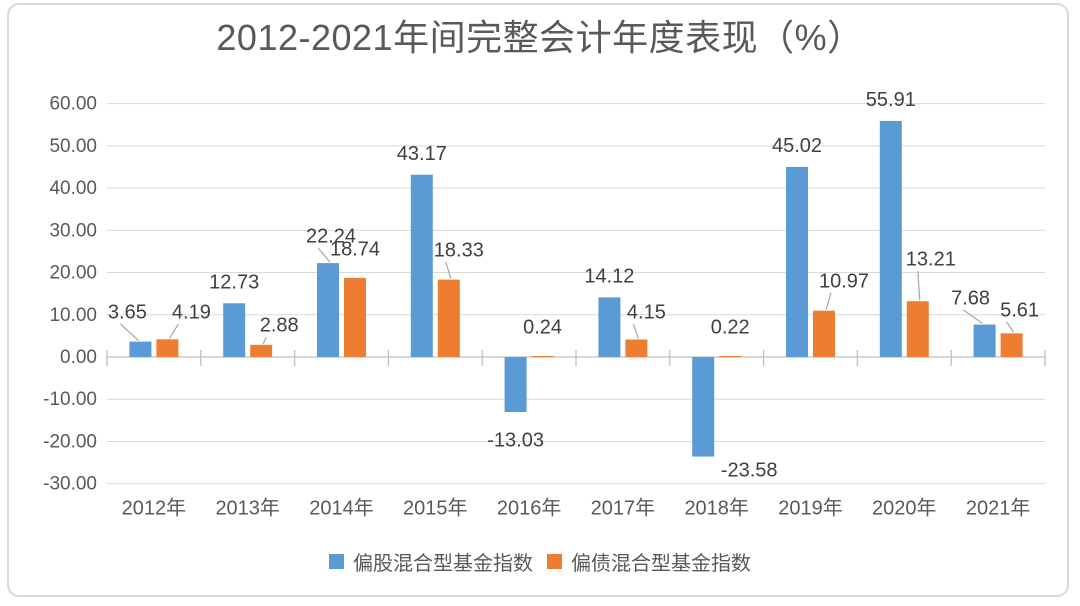 The image size is (1080, 606). I want to click on bar-bond-2019年, so click(824, 333).